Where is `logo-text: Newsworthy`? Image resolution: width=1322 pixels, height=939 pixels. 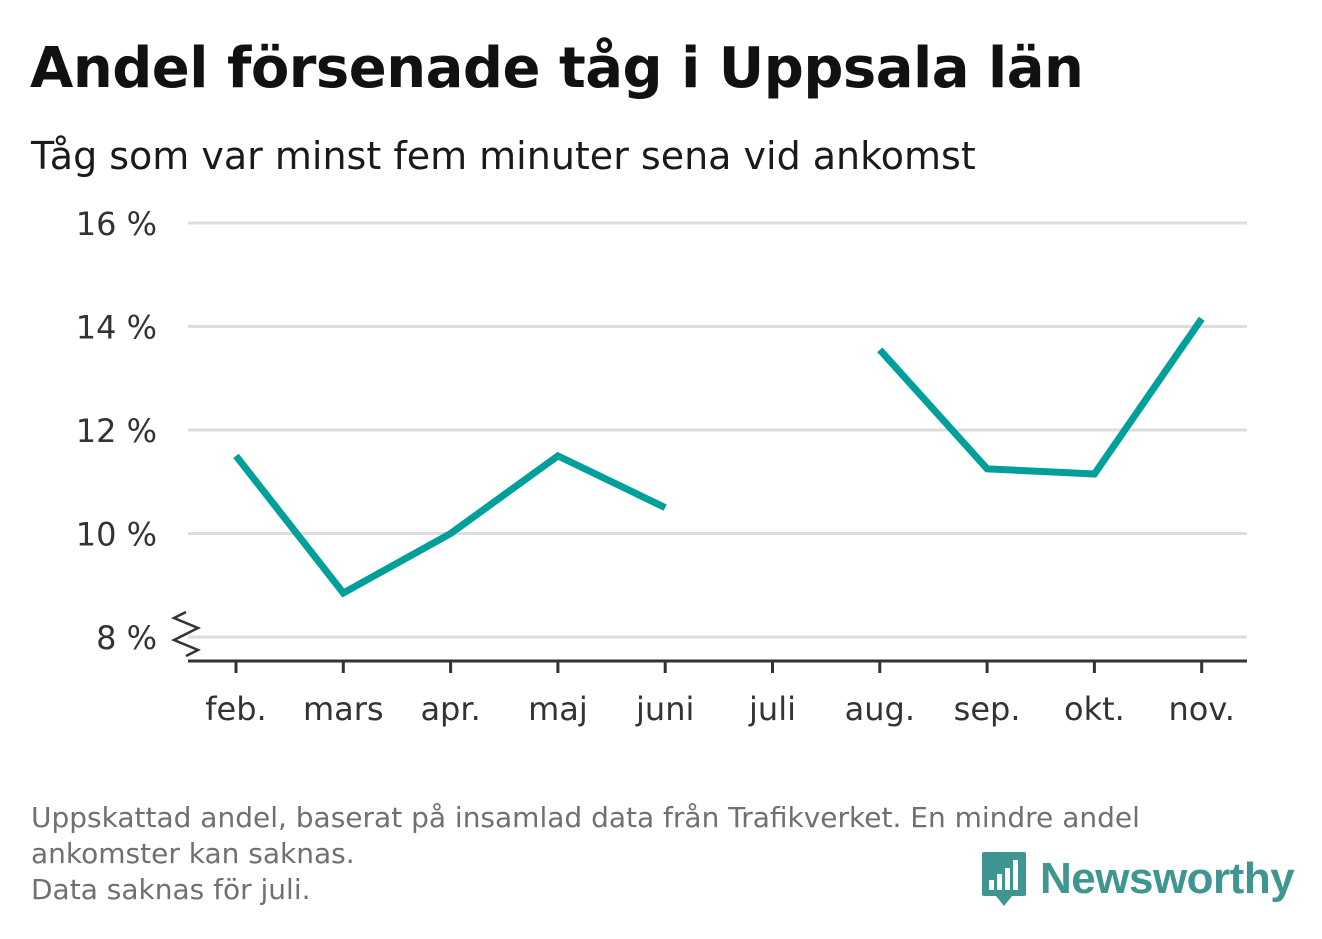
logo-text: Newsworthy is located at coordinates (1167, 878).